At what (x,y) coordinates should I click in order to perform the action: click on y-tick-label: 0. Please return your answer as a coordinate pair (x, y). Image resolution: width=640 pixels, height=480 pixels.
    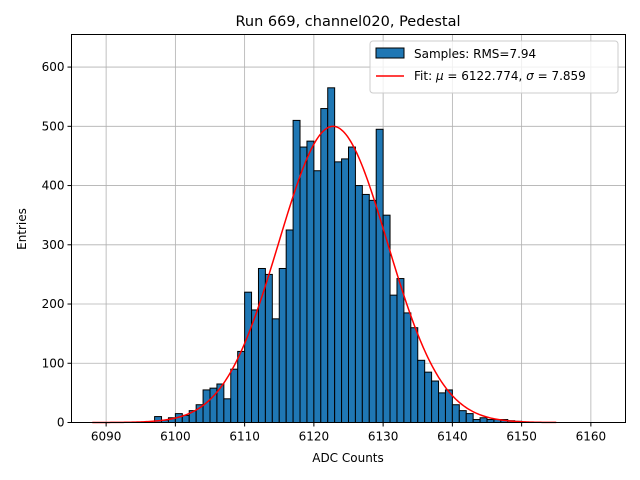
    Looking at the image, I should click on (61, 423).